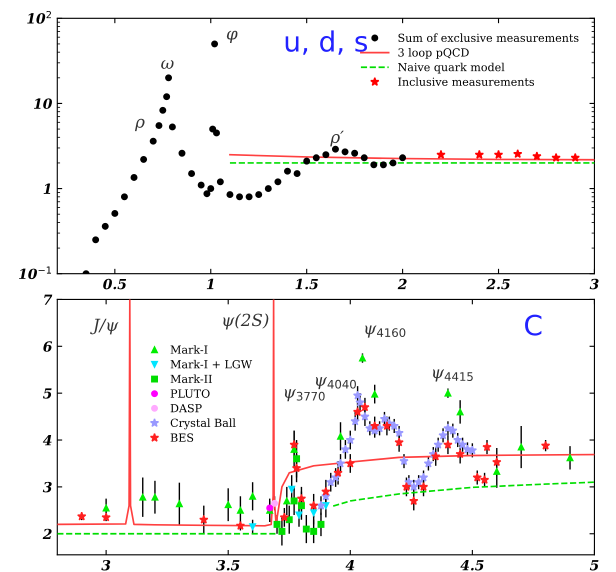 This screenshot has width=616, height=572. What do you see at coordinates (47, 487) in the screenshot?
I see `y-tick-label: 3` at bounding box center [47, 487].